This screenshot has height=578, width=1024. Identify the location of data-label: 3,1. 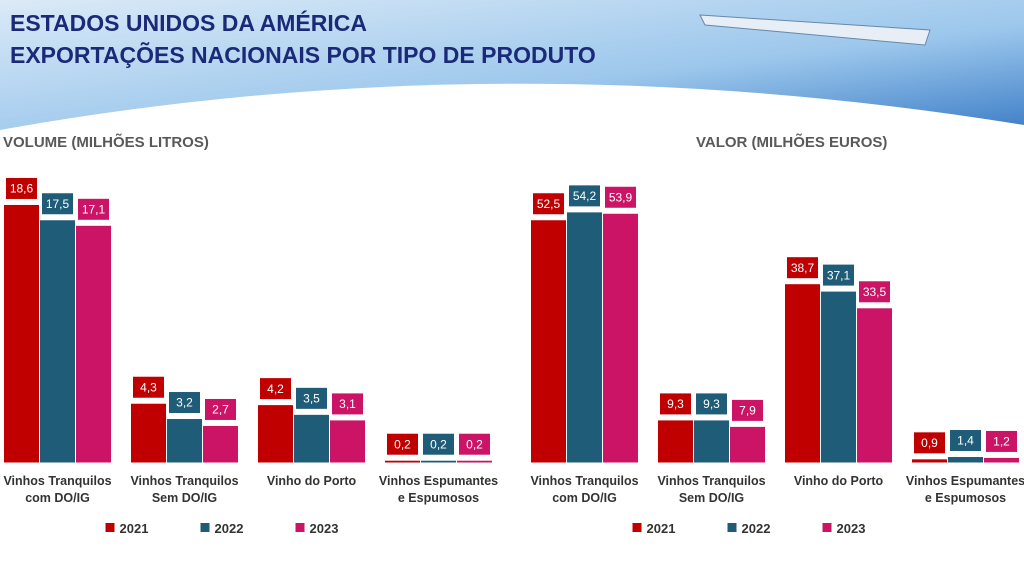
(347, 404).